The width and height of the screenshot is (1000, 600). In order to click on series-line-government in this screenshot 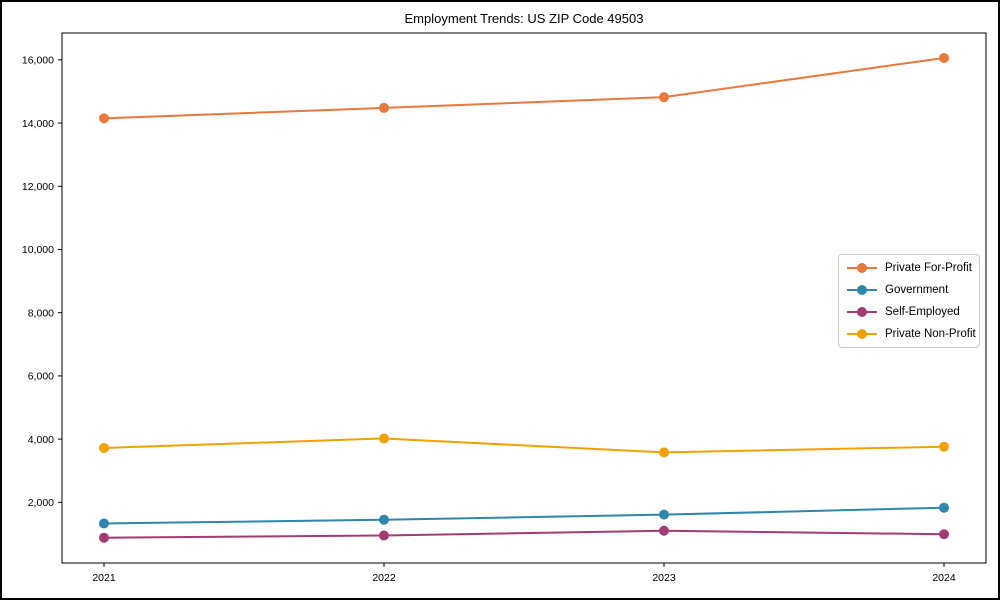, I will do `click(524, 515)`.